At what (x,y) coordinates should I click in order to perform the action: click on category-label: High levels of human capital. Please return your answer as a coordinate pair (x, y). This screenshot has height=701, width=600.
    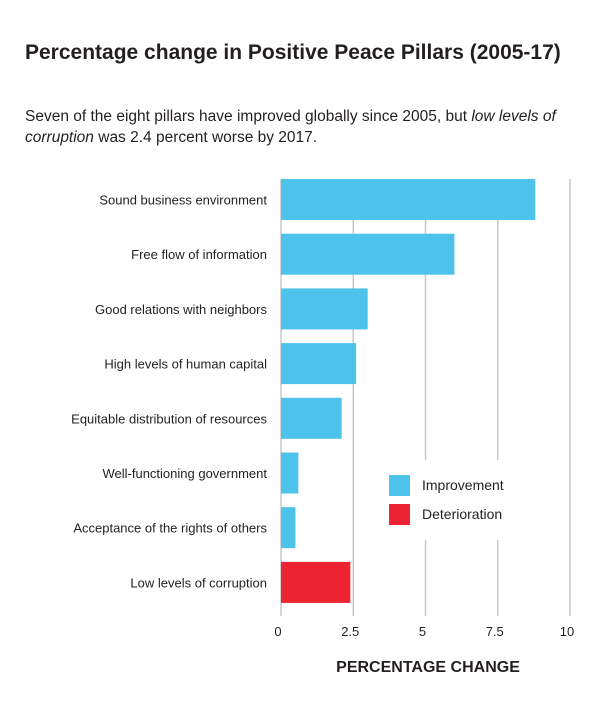
    Looking at the image, I should click on (185, 364).